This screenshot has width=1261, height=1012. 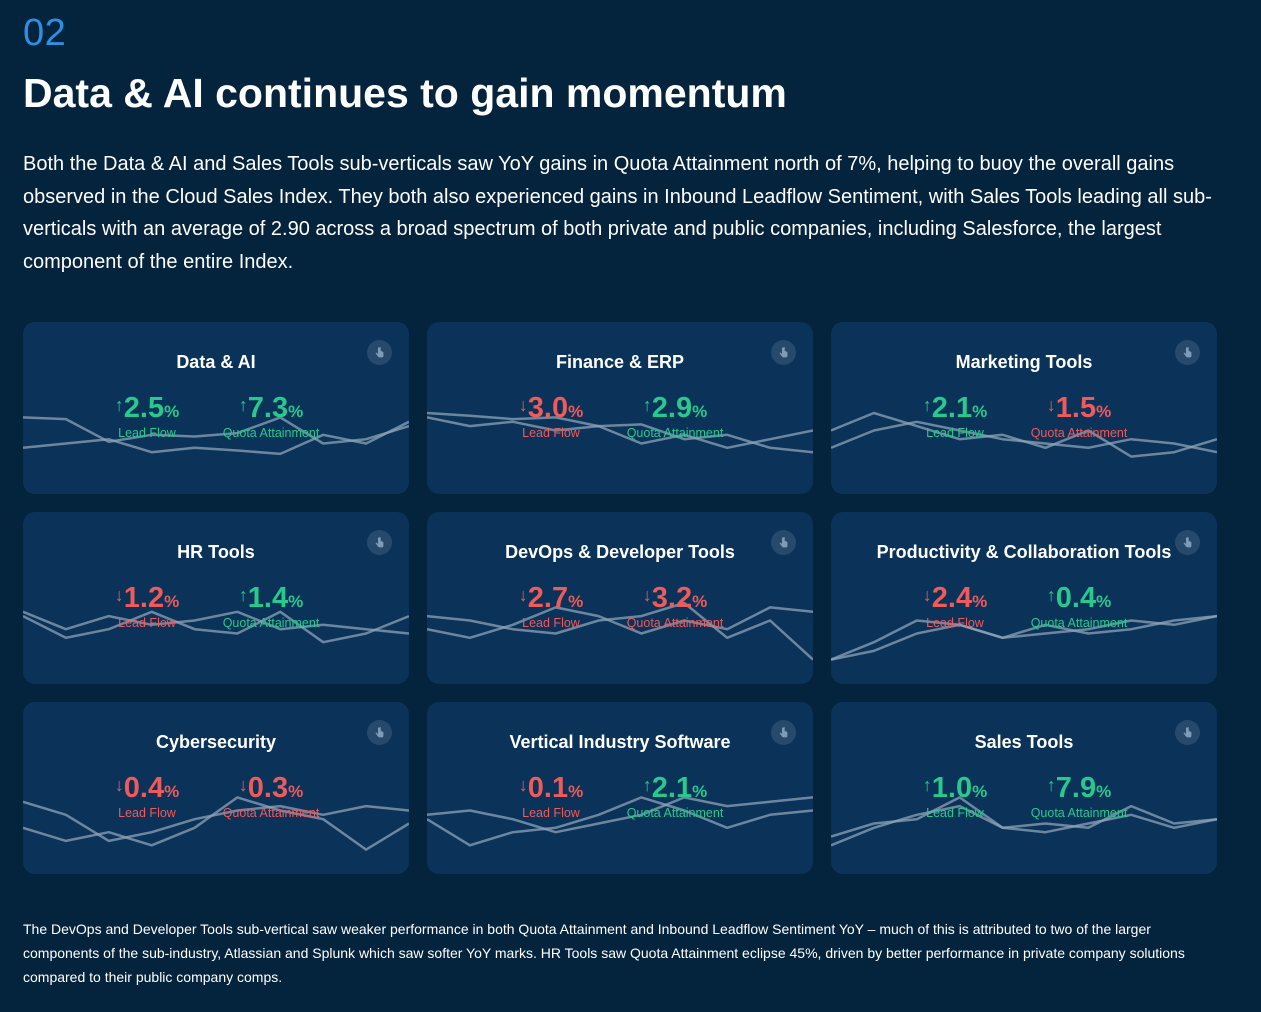 I want to click on lead-value: 2.7, so click(x=548, y=598).